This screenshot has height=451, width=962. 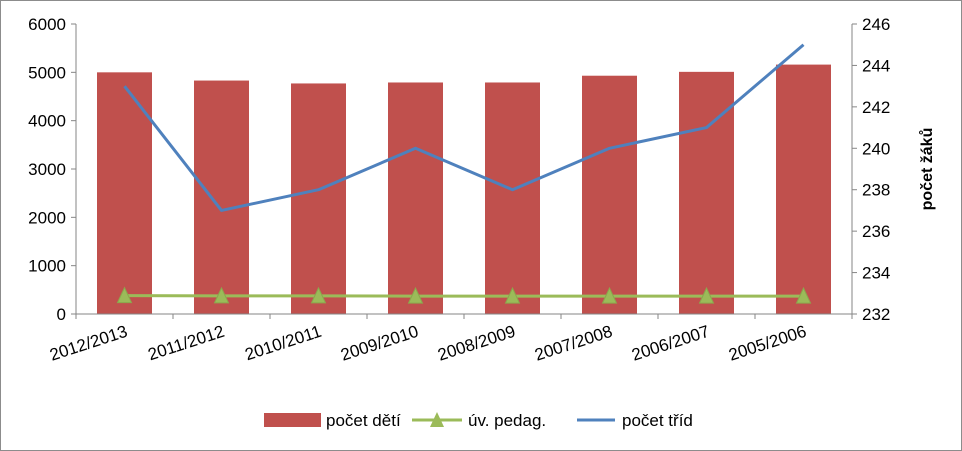 I want to click on bar-2006/2007, so click(x=706, y=192).